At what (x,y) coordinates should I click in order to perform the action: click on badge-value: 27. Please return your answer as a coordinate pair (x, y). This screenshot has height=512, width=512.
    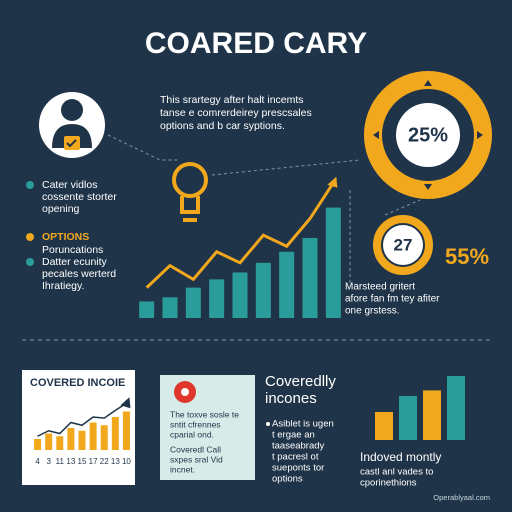
    Looking at the image, I should click on (403, 244).